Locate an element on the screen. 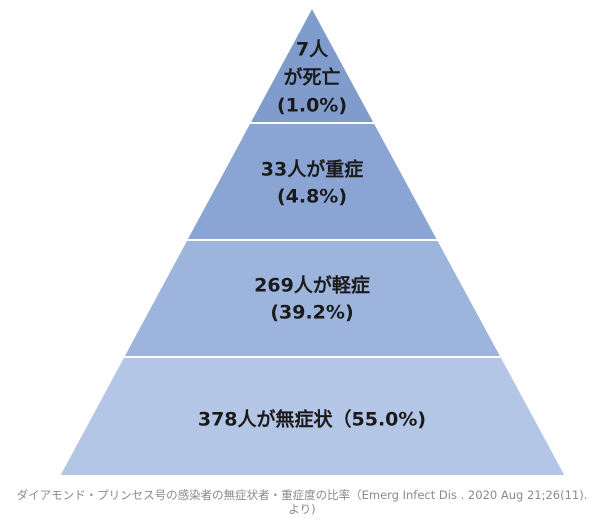 The height and width of the screenshot is (529, 604). pyramid-tier-label: (39.2%) is located at coordinates (311, 313).